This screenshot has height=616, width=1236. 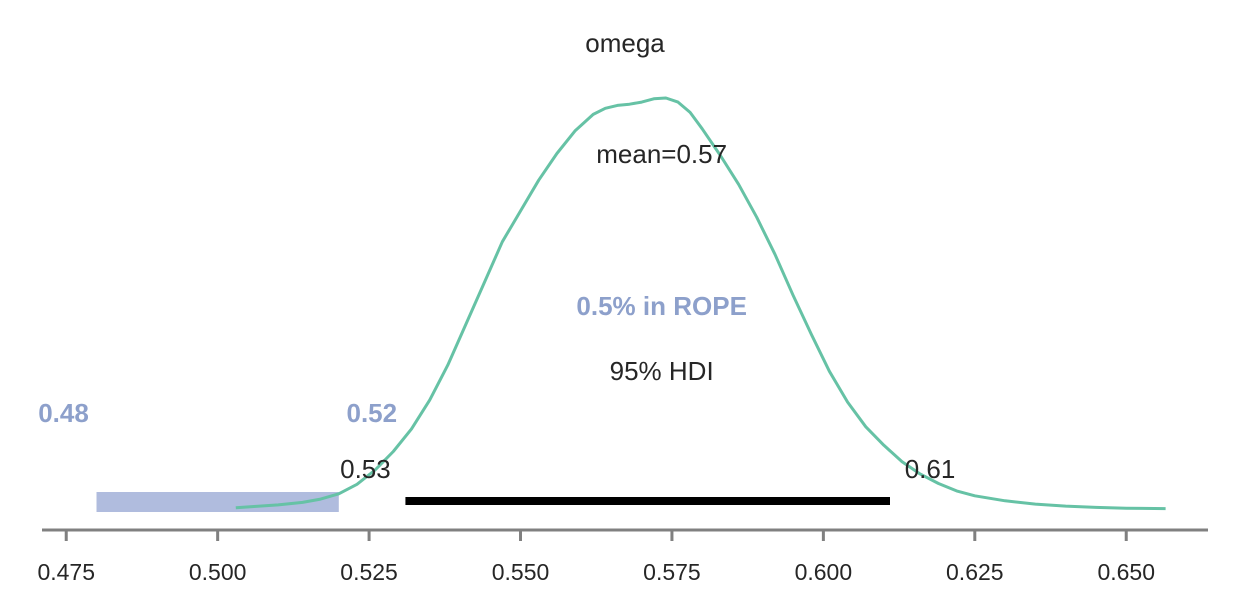 What do you see at coordinates (1126, 572) in the screenshot?
I see `x-tick-label: 0.650` at bounding box center [1126, 572].